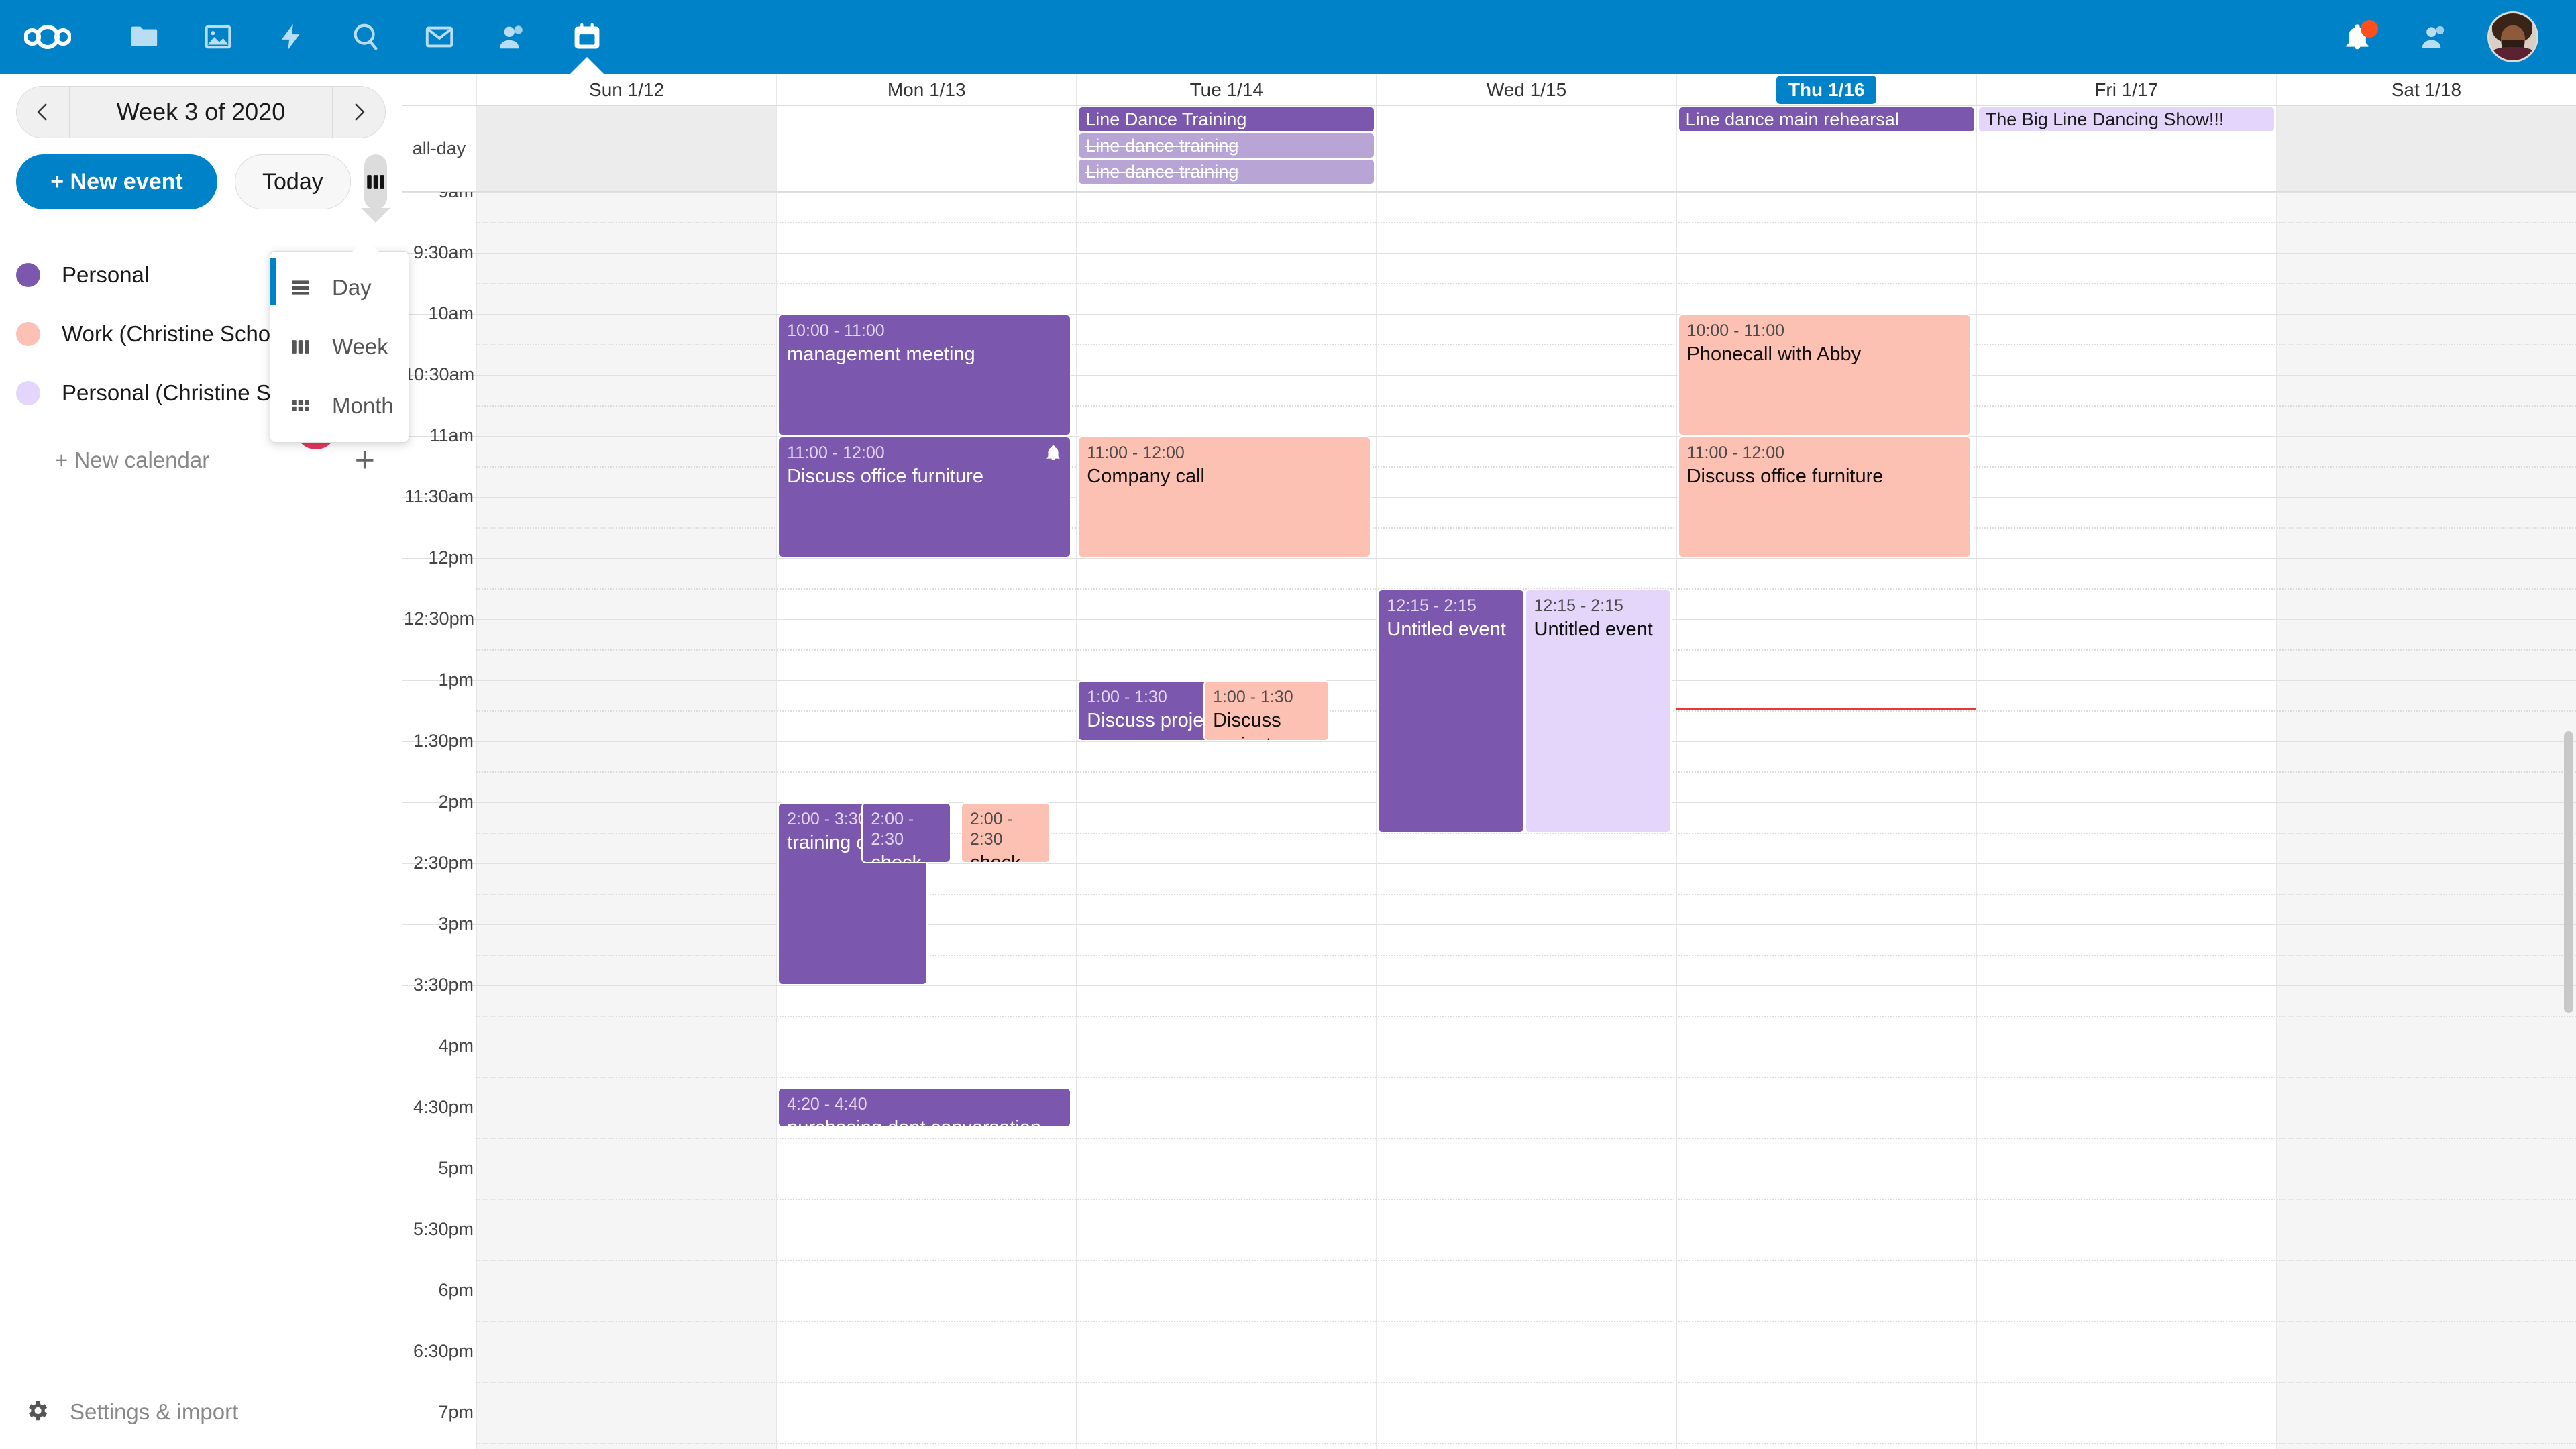 The width and height of the screenshot is (2576, 1449). I want to click on time-slot-row: 11:30am, so click(1489, 522).